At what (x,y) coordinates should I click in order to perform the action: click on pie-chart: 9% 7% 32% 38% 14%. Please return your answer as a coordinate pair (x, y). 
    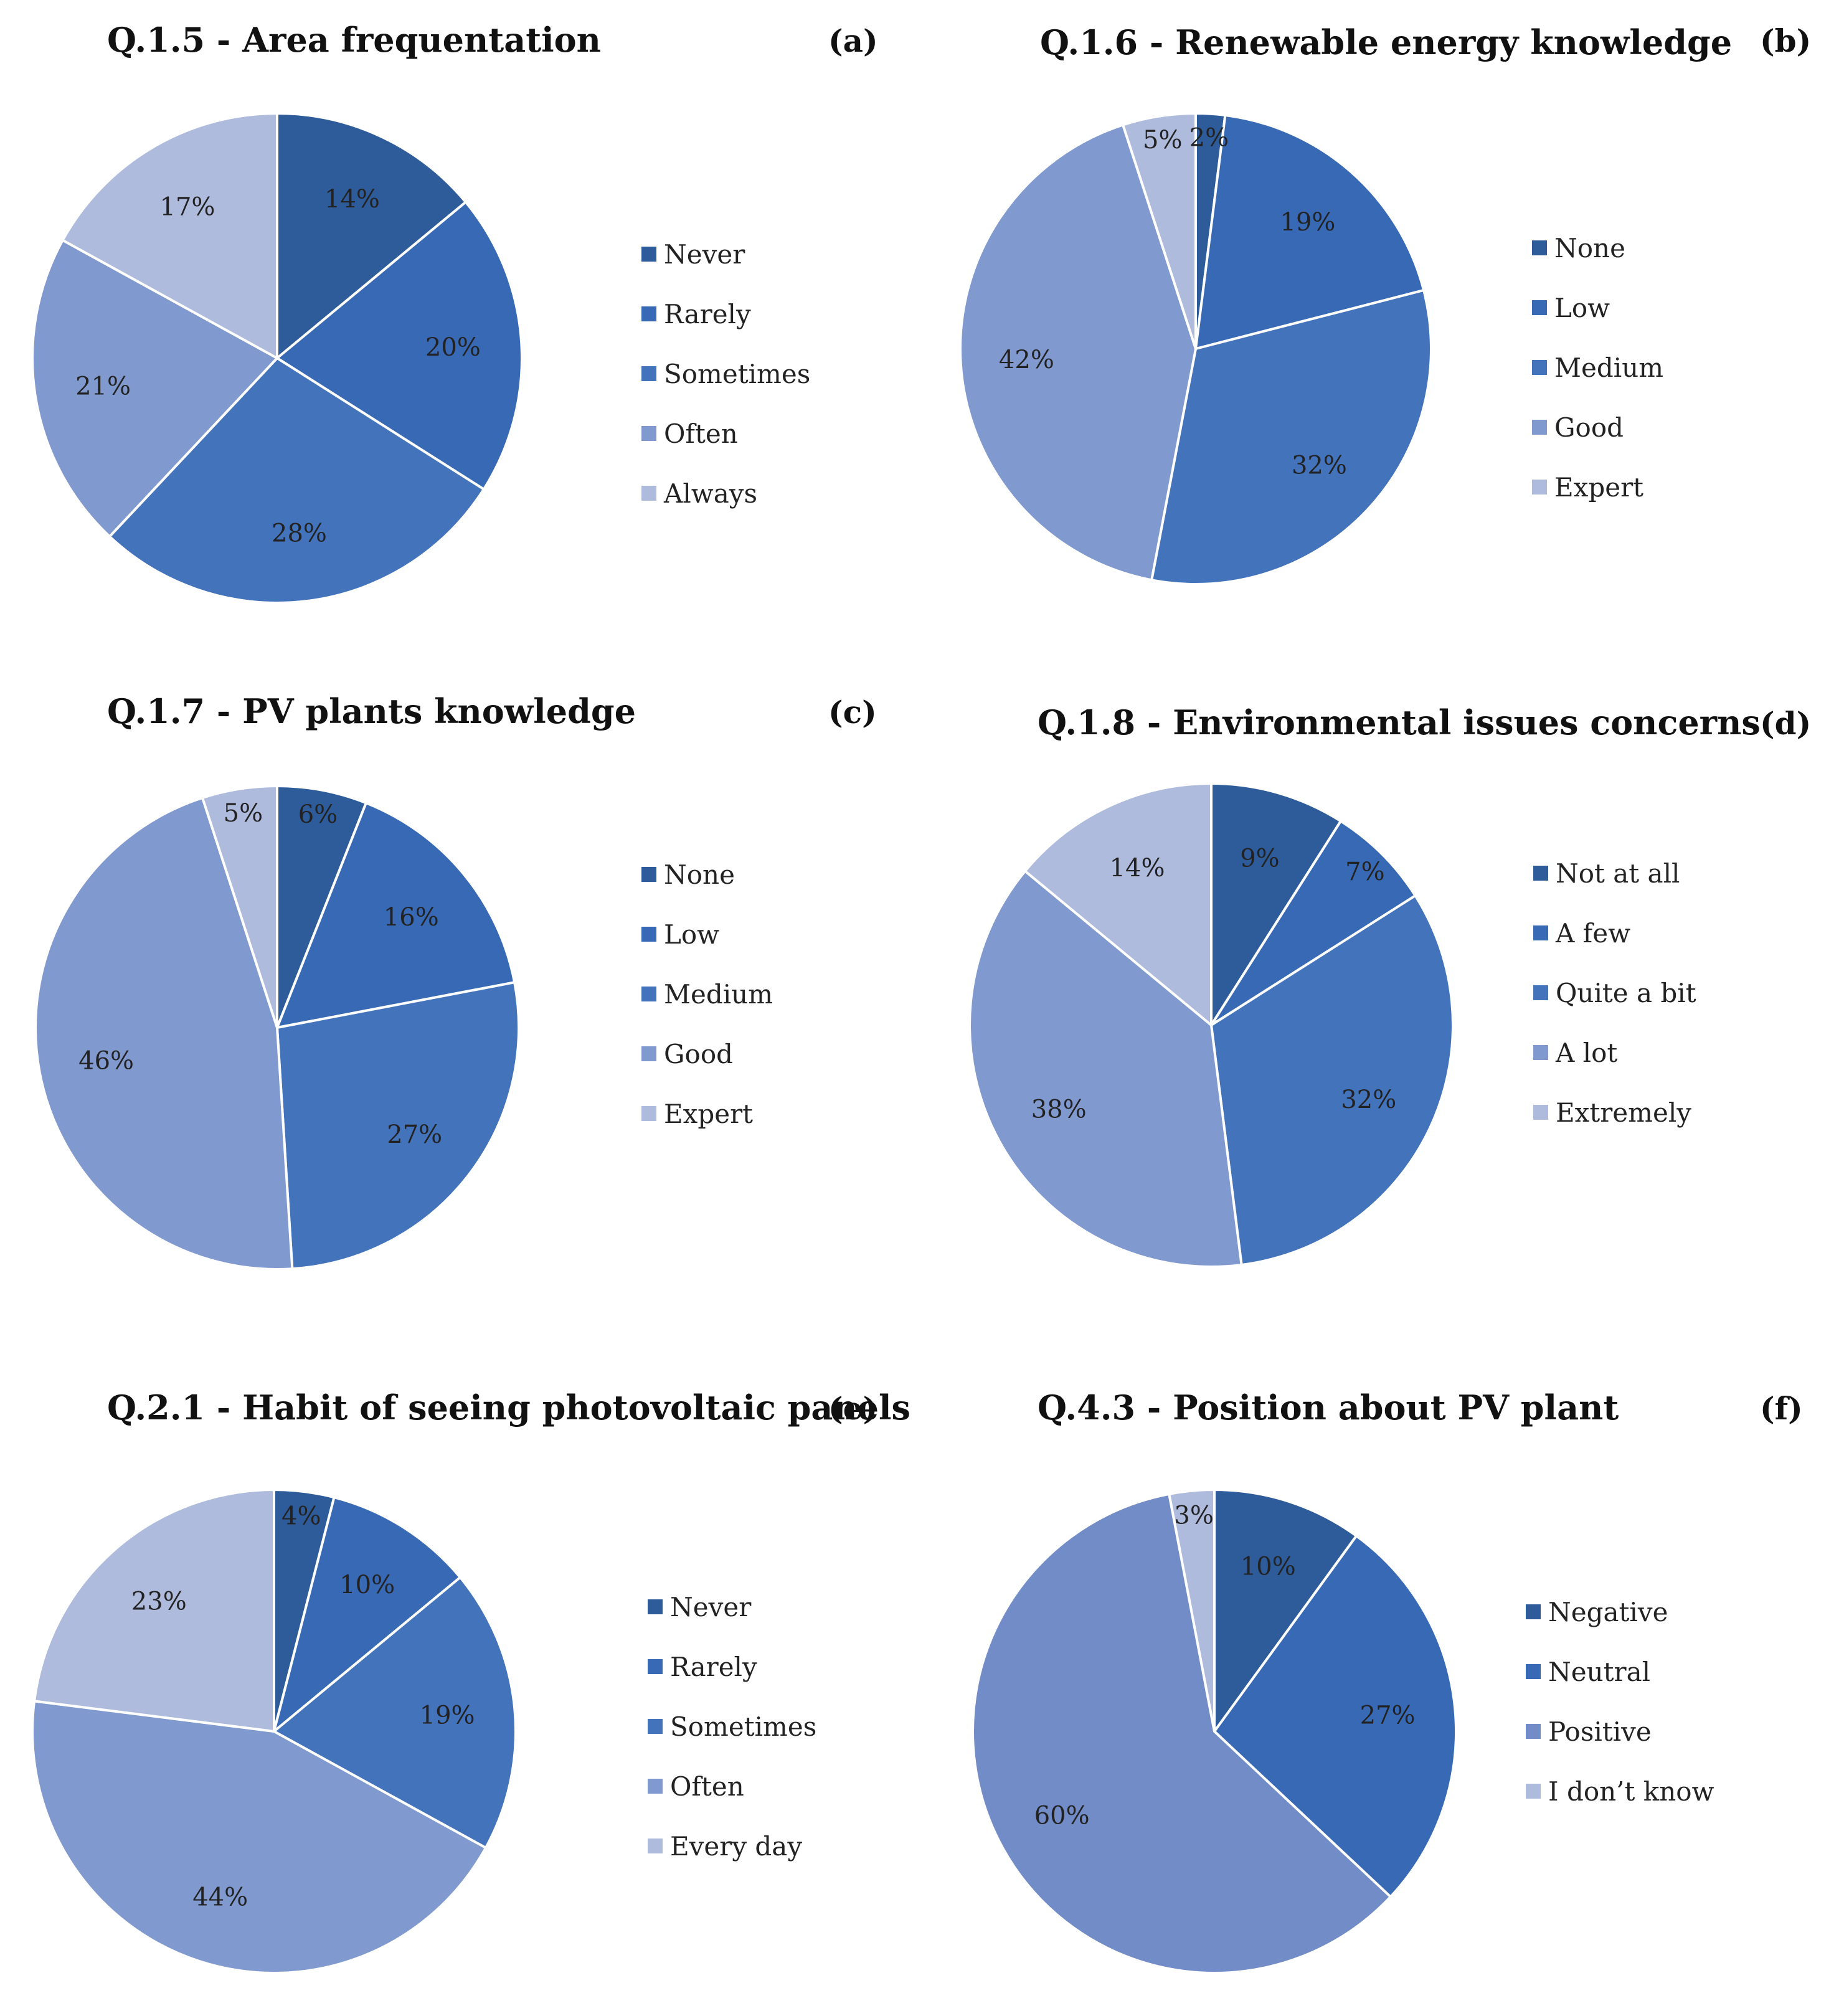
    Looking at the image, I should click on (1211, 1025).